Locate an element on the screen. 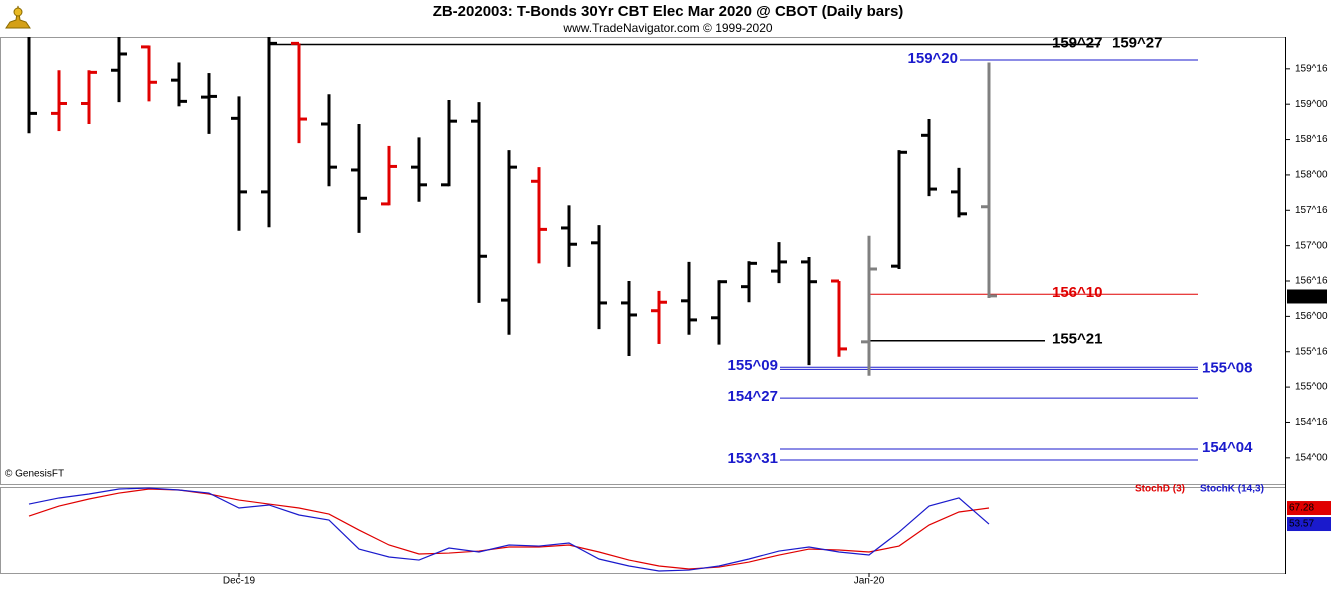  y-tick-label: 159^00 is located at coordinates (1311, 104).